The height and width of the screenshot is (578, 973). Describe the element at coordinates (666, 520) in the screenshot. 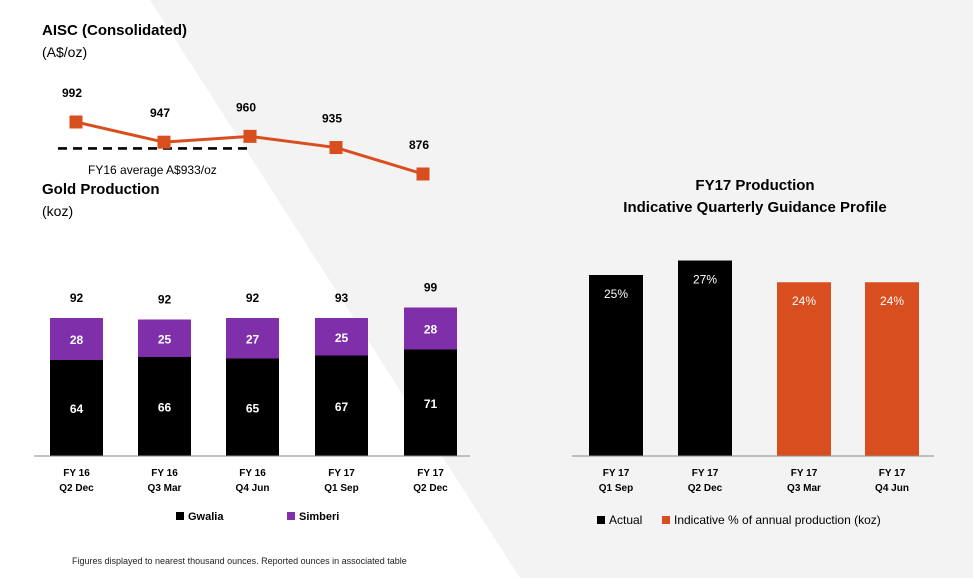

I see `legend-swatch-indicative` at that location.